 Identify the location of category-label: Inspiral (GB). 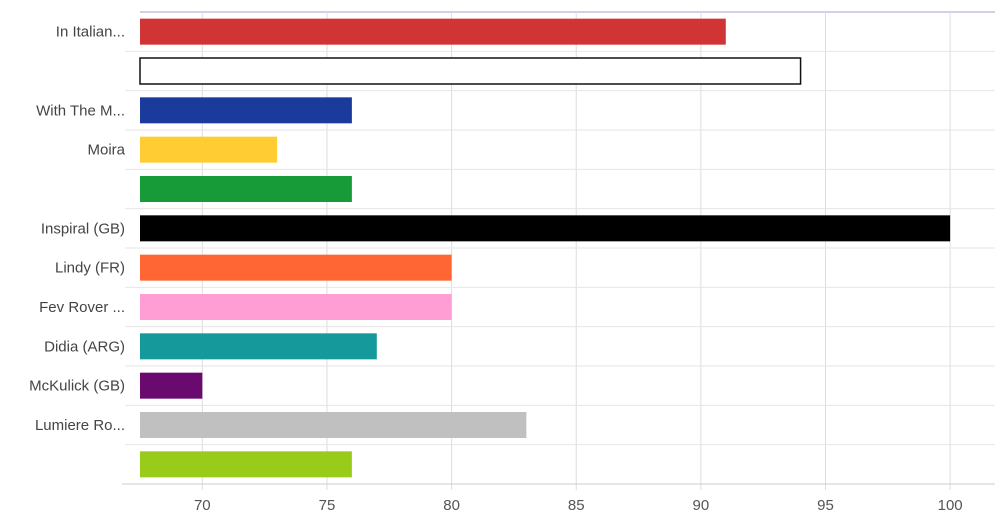
(83, 228).